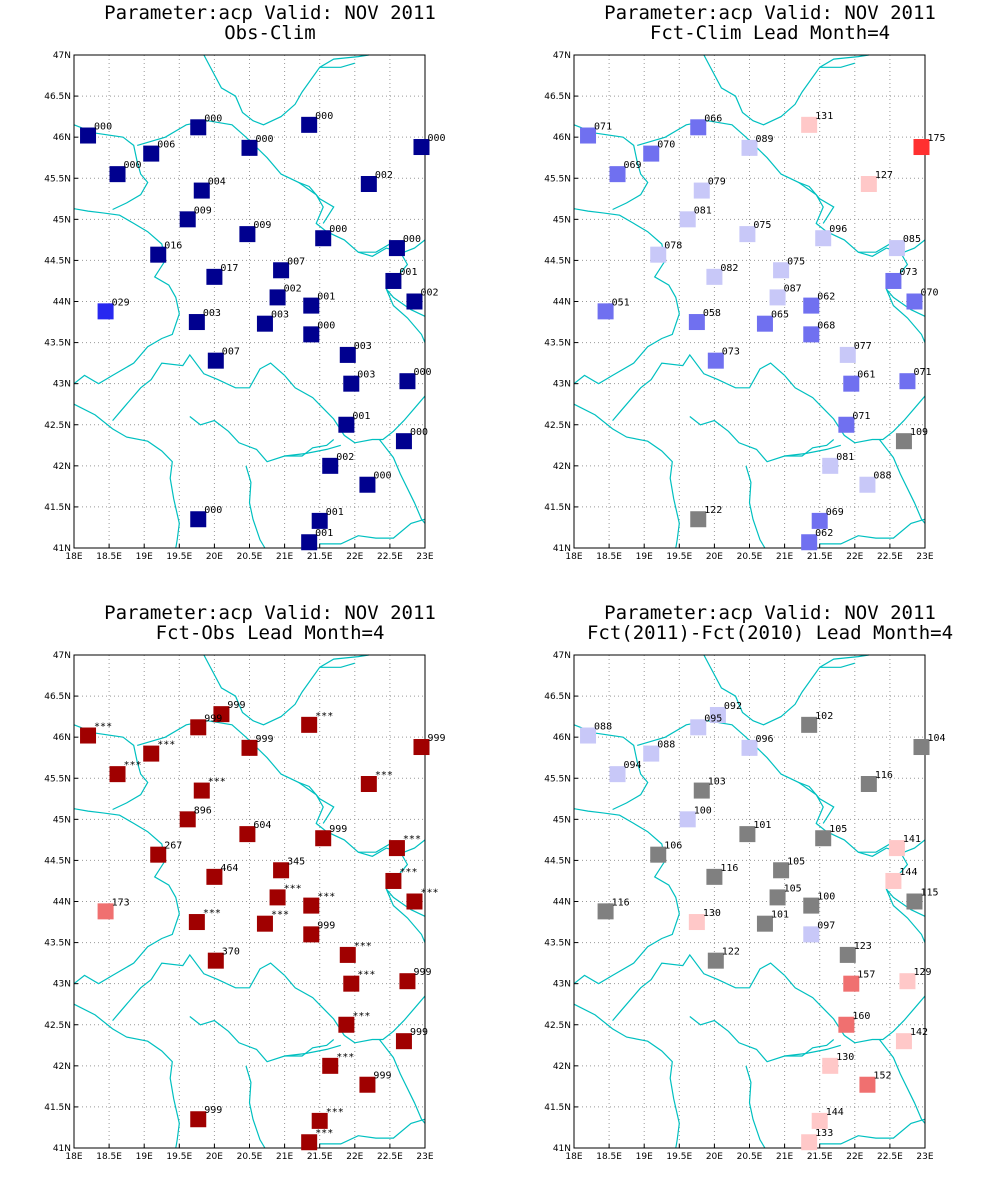 This screenshot has height=1200, width=1000. What do you see at coordinates (731, 952) in the screenshot?
I see `station-value-label: 122` at bounding box center [731, 952].